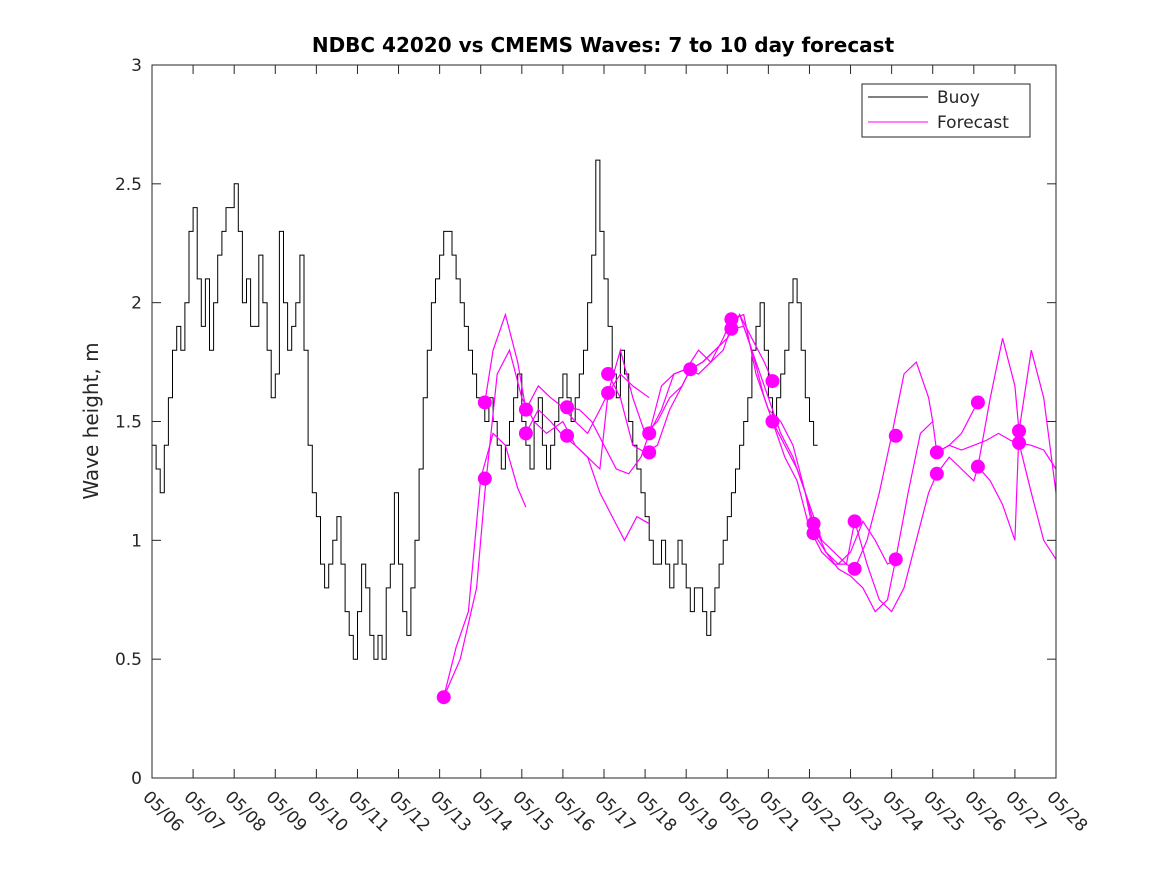  I want to click on y-tick-label: 0, so click(136, 779).